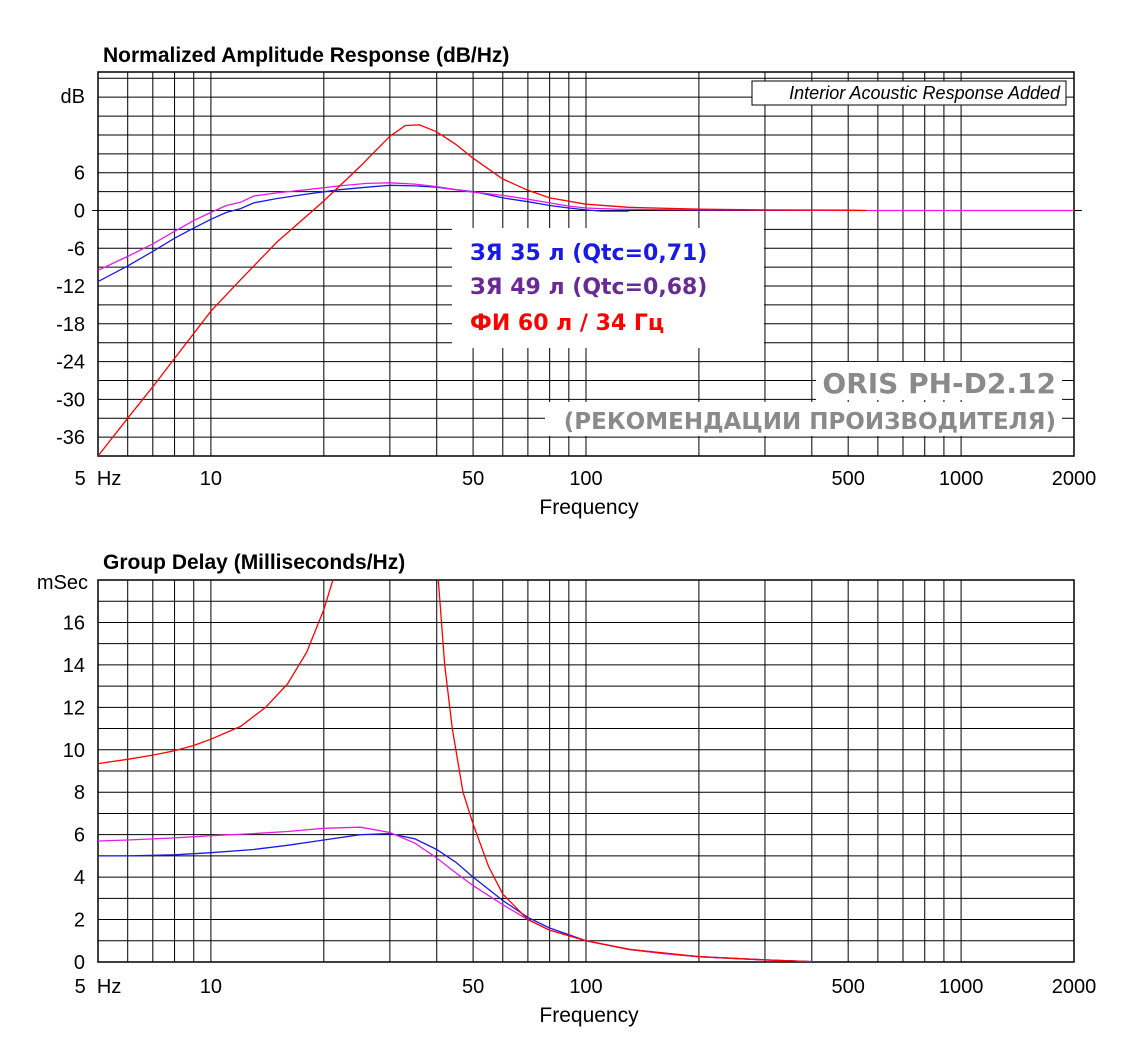 This screenshot has height=1062, width=1130. I want to click on amplitude-y-tick-label: -30, so click(70, 400).